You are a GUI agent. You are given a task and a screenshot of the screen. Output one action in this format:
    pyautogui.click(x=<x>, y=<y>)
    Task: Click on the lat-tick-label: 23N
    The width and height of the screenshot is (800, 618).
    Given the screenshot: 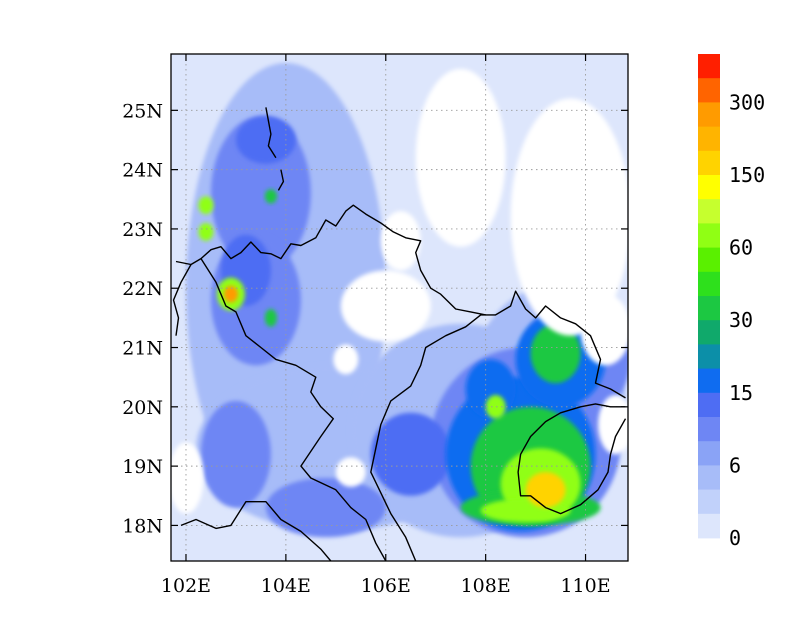 What is the action you would take?
    pyautogui.click(x=142, y=230)
    